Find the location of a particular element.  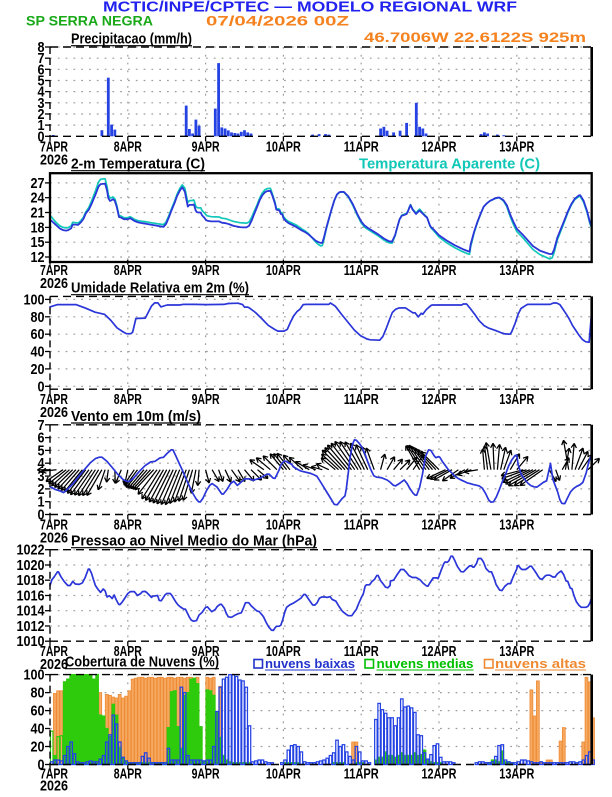

svg-text: Umidade Relativa em 2m (%) is located at coordinates (160, 288).